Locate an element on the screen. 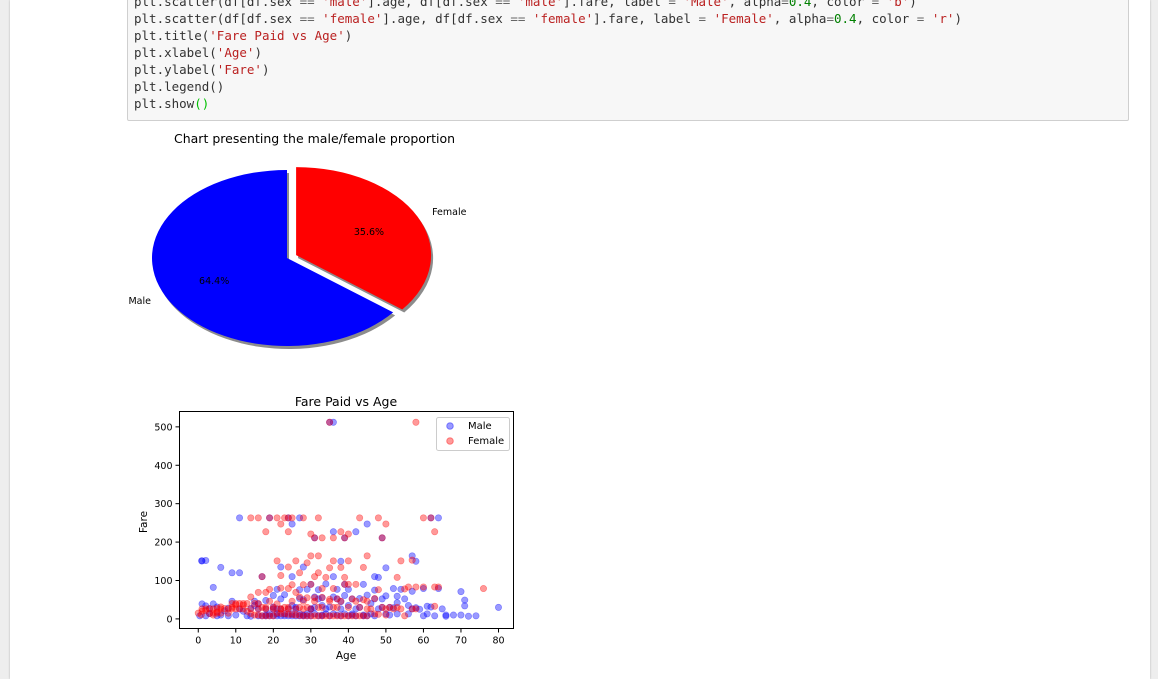 This screenshot has height=679, width=1158. x-tick-label: 20 is located at coordinates (273, 641).